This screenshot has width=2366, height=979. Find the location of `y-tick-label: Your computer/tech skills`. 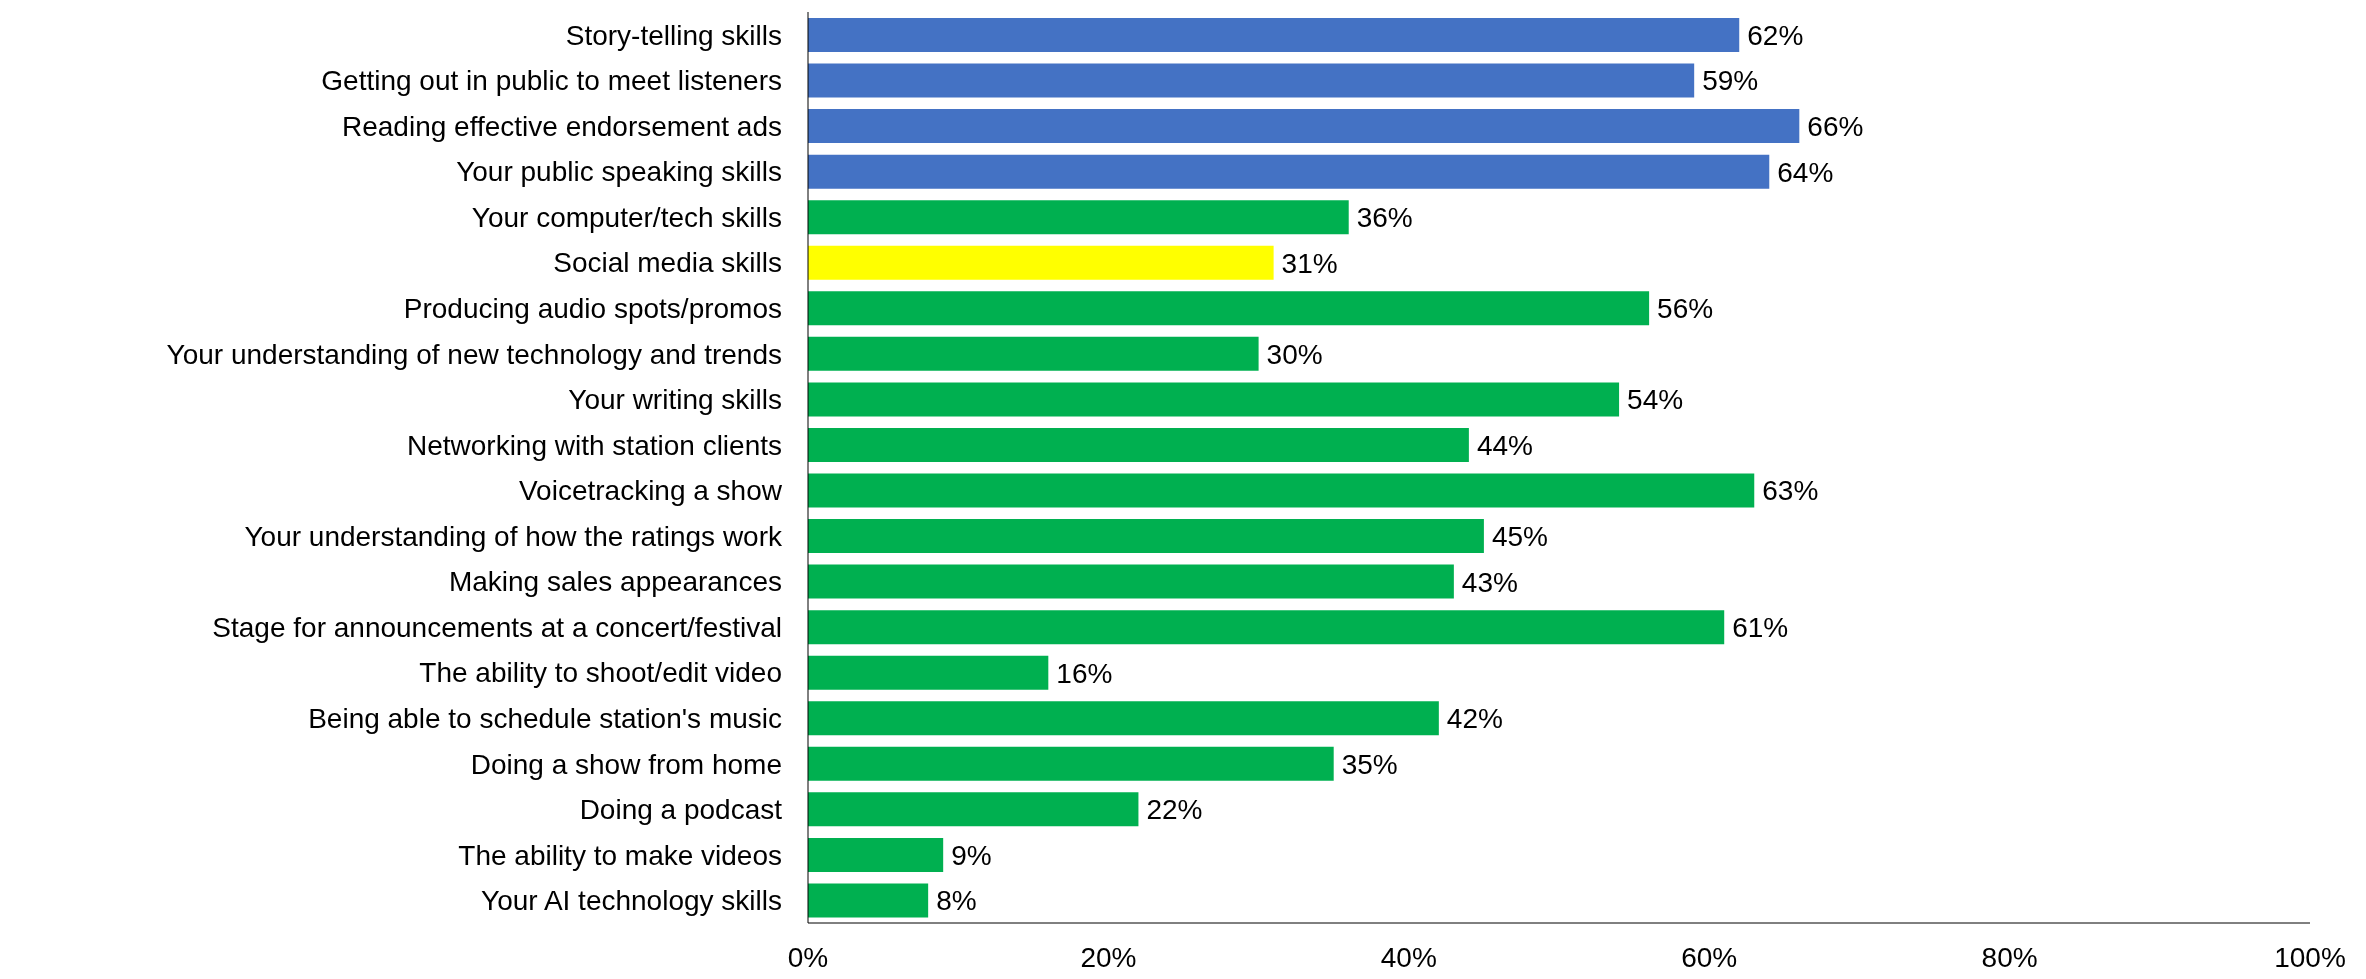

y-tick-label: Your computer/tech skills is located at coordinates (626, 217).